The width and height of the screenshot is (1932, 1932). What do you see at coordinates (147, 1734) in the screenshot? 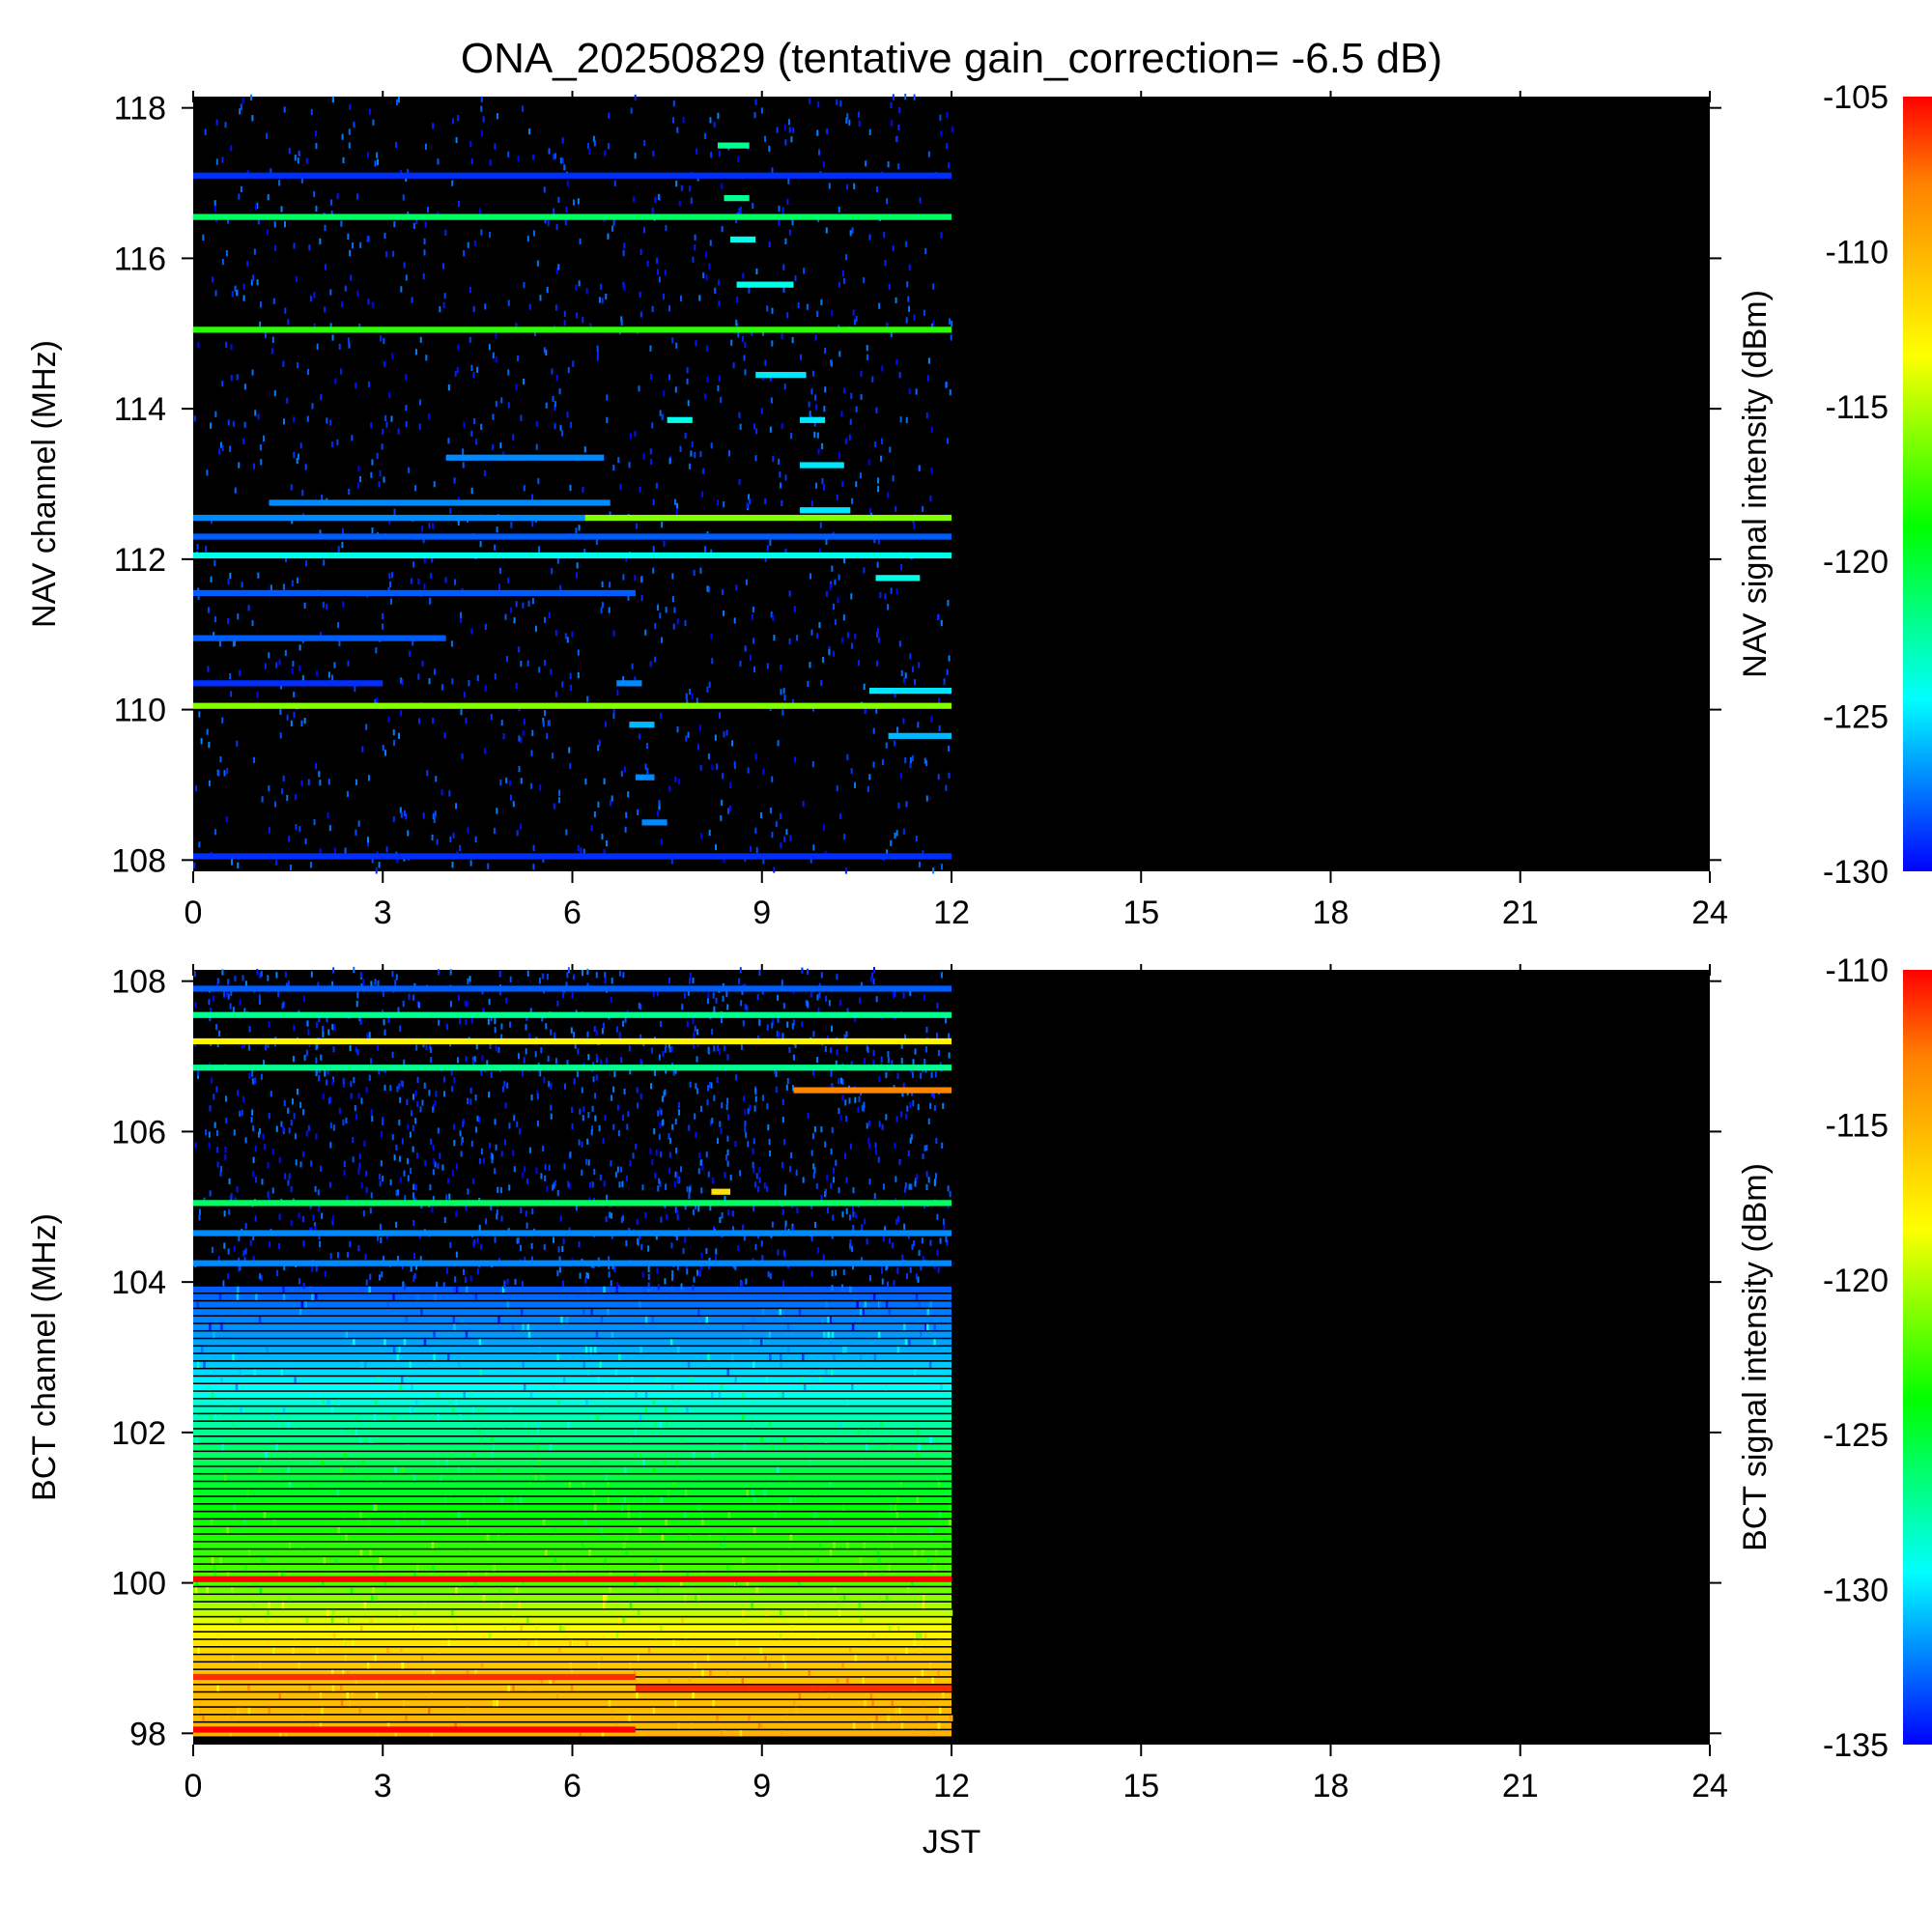
I see `y-tick-label: 98` at bounding box center [147, 1734].